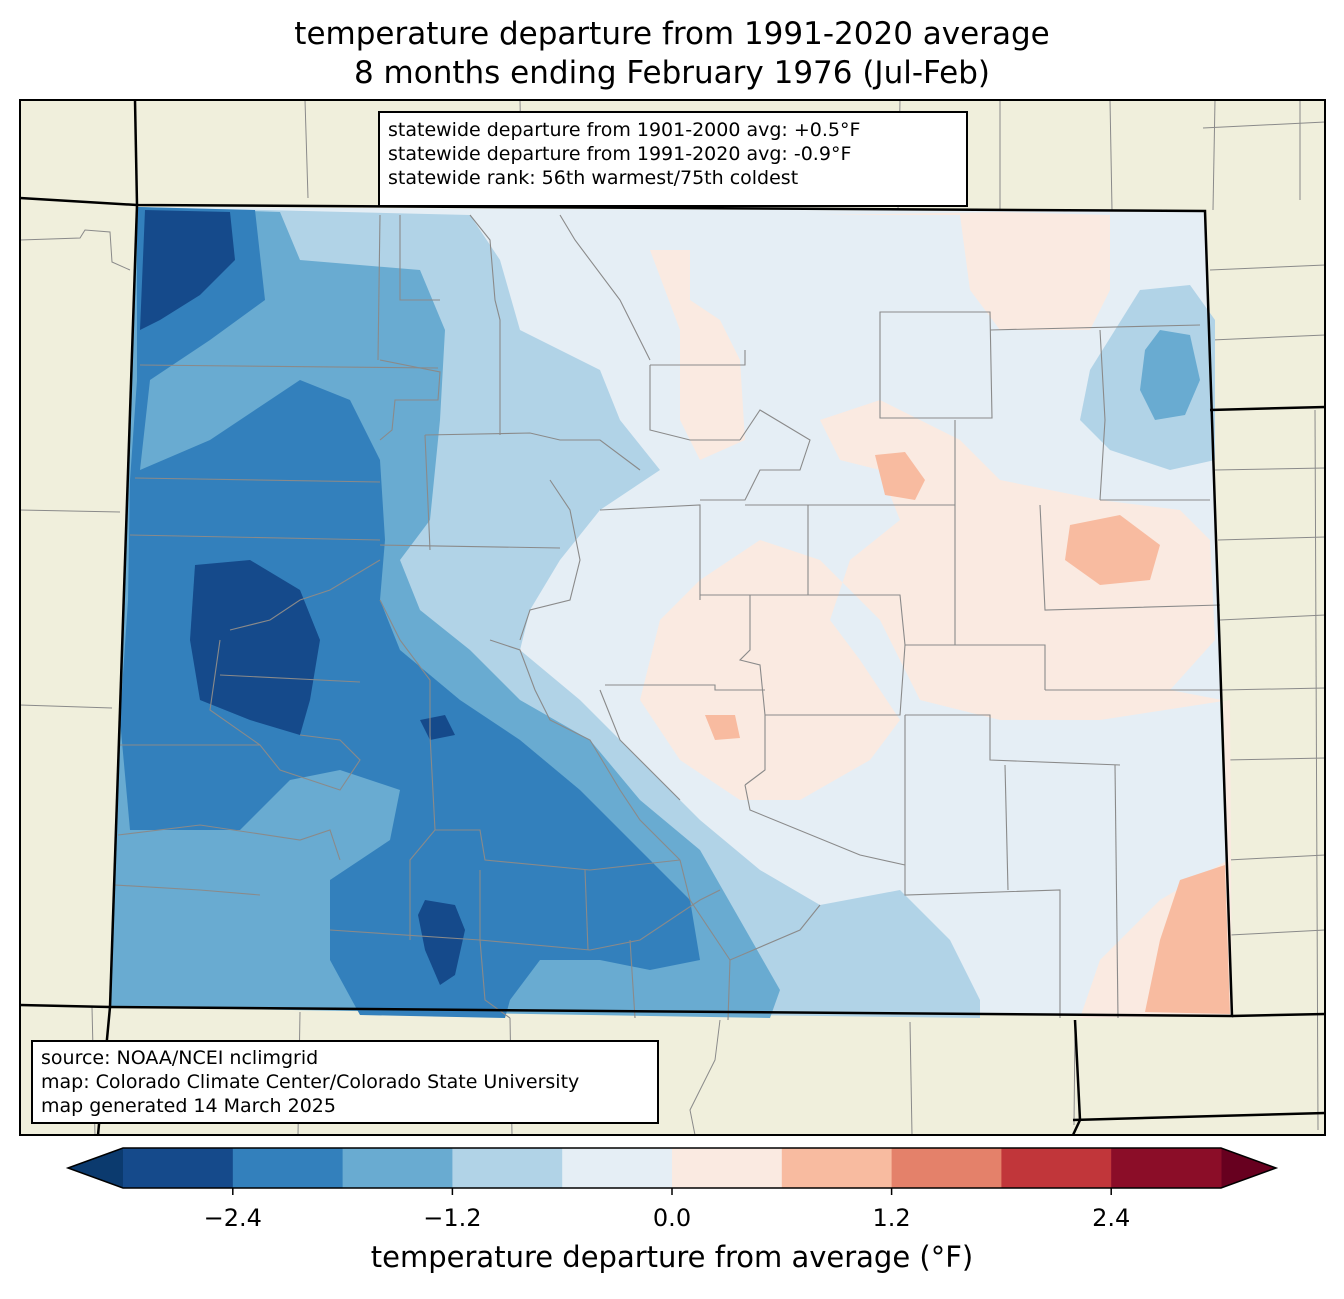 The image size is (1344, 1299). I want to click on colorbar-outline, so click(672, 1168).